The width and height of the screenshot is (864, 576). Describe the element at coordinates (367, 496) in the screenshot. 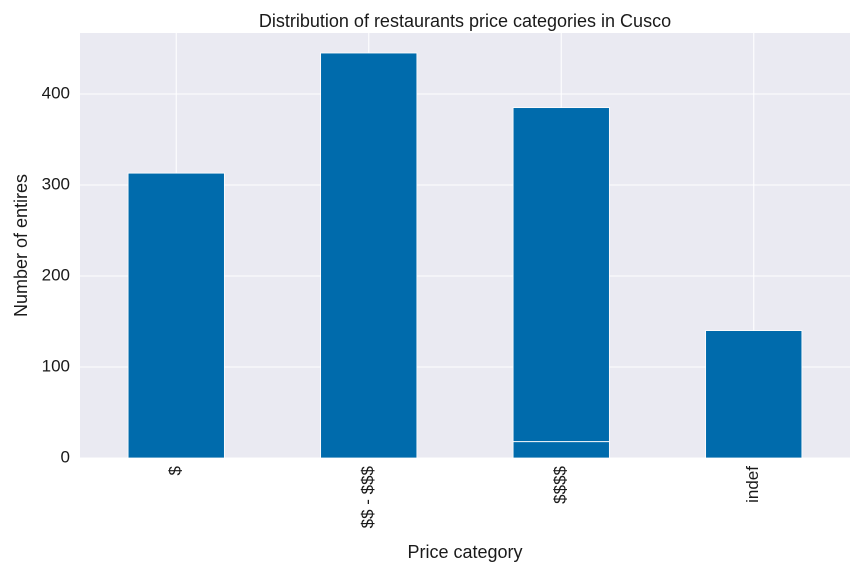

I see `x-tick-label: $$ - $$$` at that location.